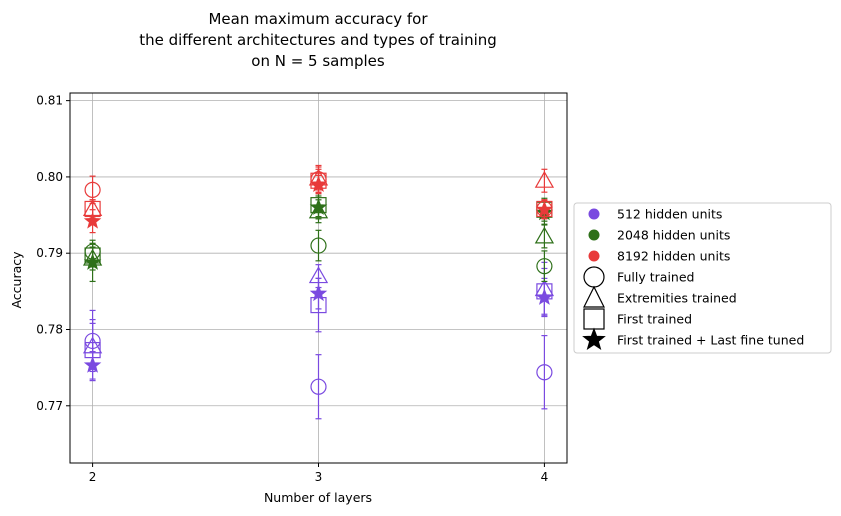 This screenshot has height=516, width=841. Describe the element at coordinates (710, 340) in the screenshot. I see `legend-label: First trained + Last fine tuned` at that location.